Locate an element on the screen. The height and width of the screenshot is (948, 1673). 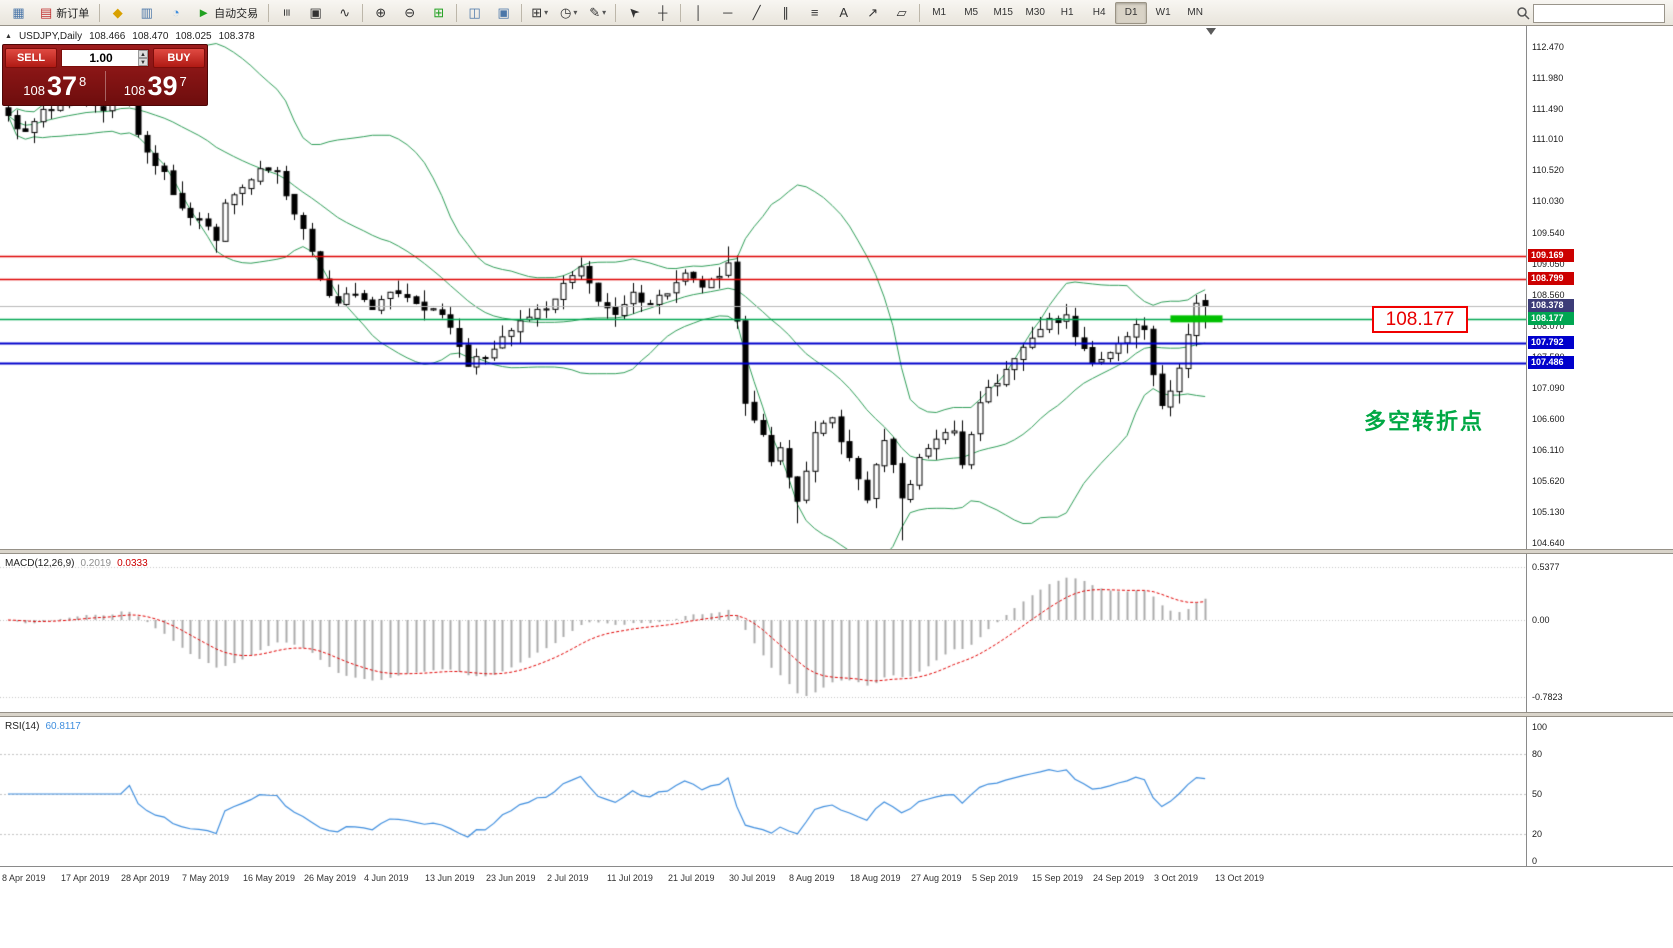
periods-button: ◷ ▾ is located at coordinates (568, 13).